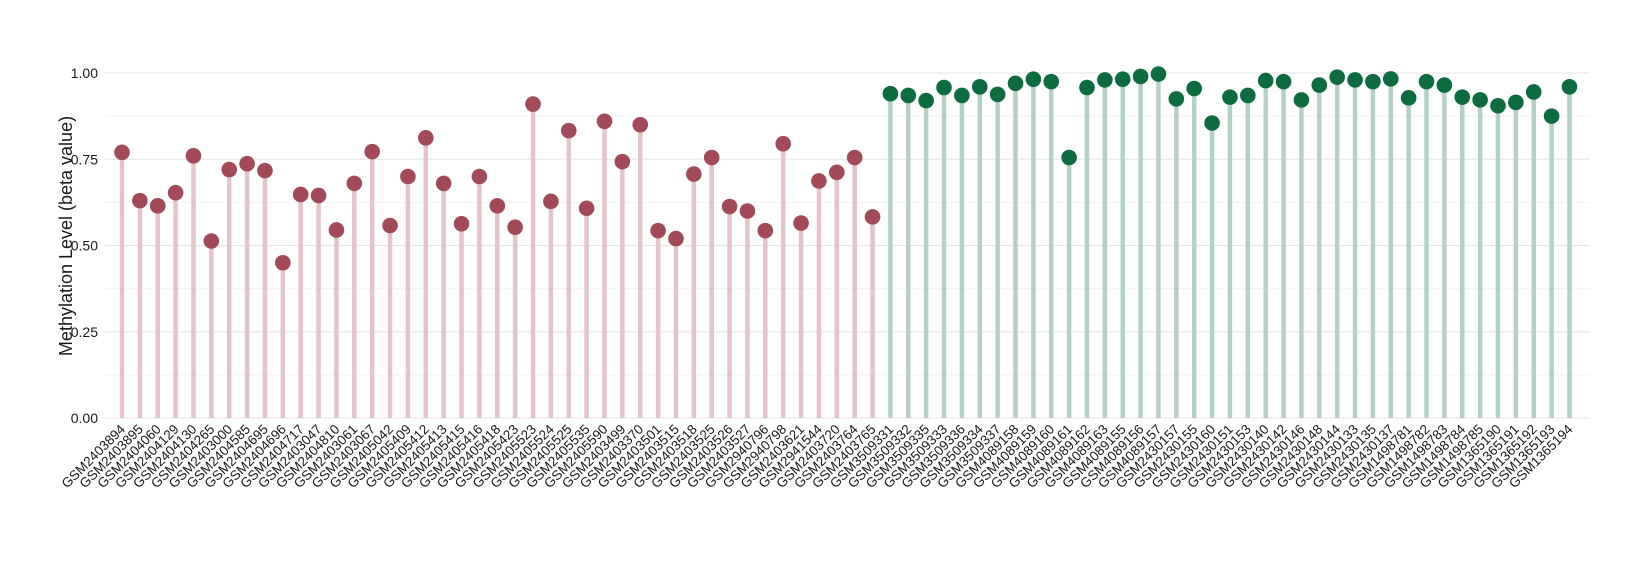 This screenshot has height=580, width=1640. I want to click on y-axis-ticks: 0.00 0.25 0.50 0.75 1.00, so click(84, 245).